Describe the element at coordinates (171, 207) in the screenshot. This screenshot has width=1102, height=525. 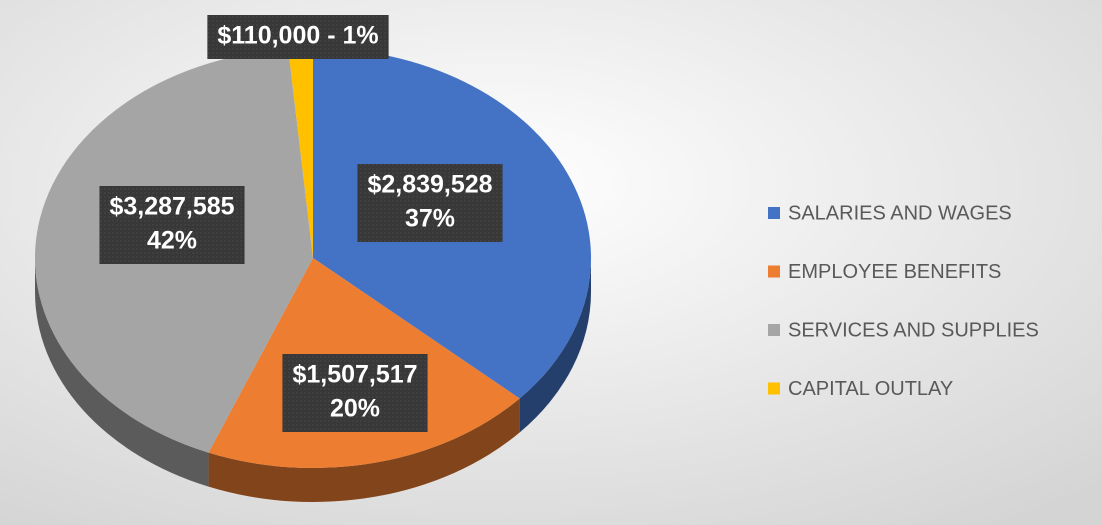
I see `label-text: $3,287,585` at that location.